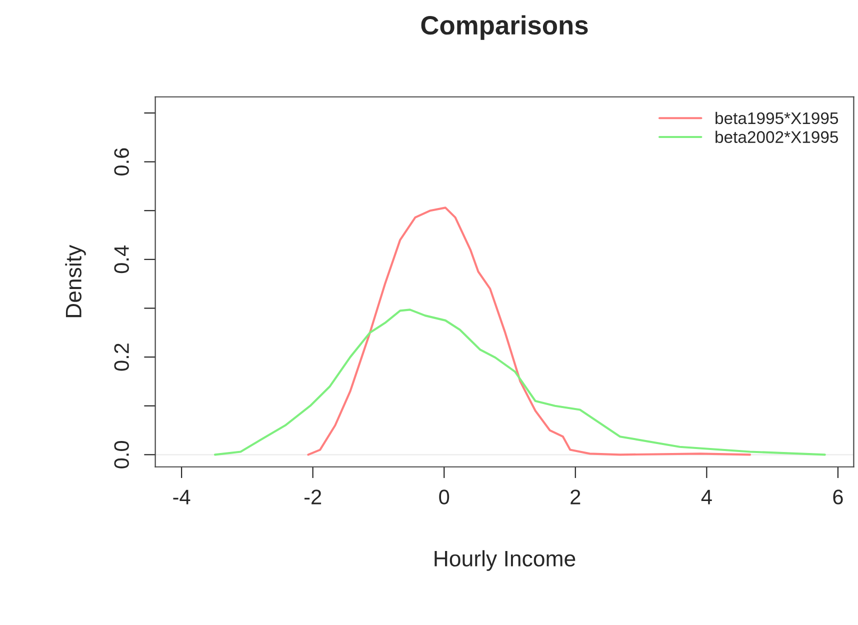 This screenshot has width=858, height=625. Describe the element at coordinates (75, 281) in the screenshot. I see `y-axis-title: Density` at that location.